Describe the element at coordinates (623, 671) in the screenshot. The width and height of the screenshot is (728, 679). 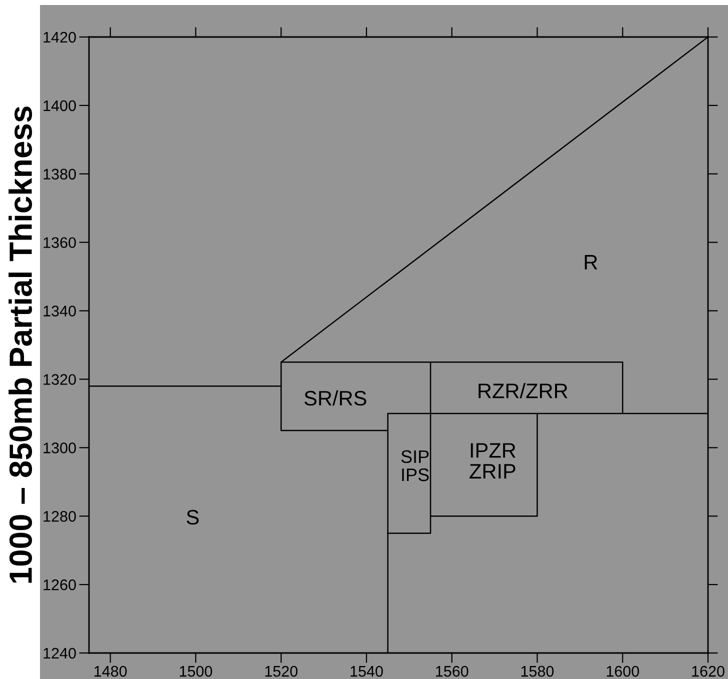
I see `x-tick-label: 1600` at that location.